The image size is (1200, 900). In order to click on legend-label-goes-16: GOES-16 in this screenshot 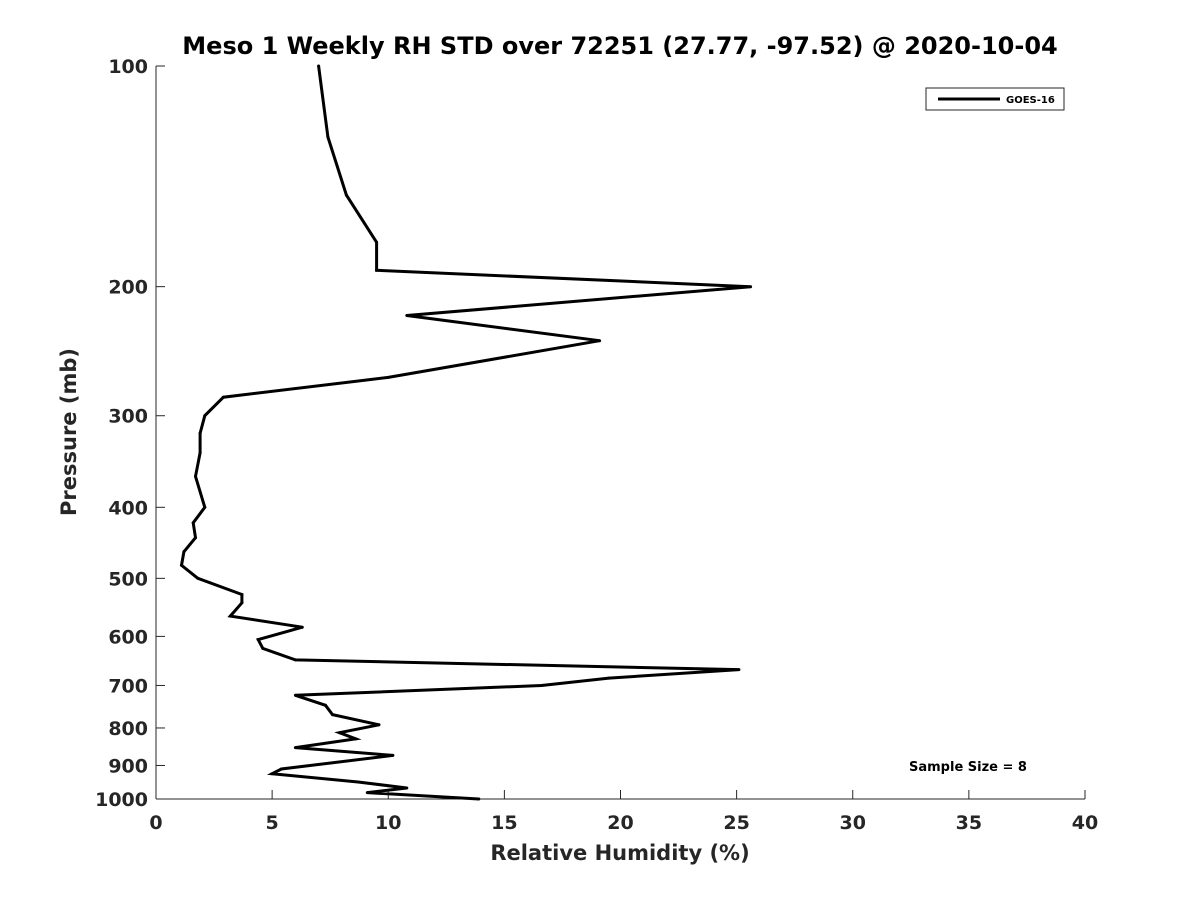, I will do `click(1030, 100)`.